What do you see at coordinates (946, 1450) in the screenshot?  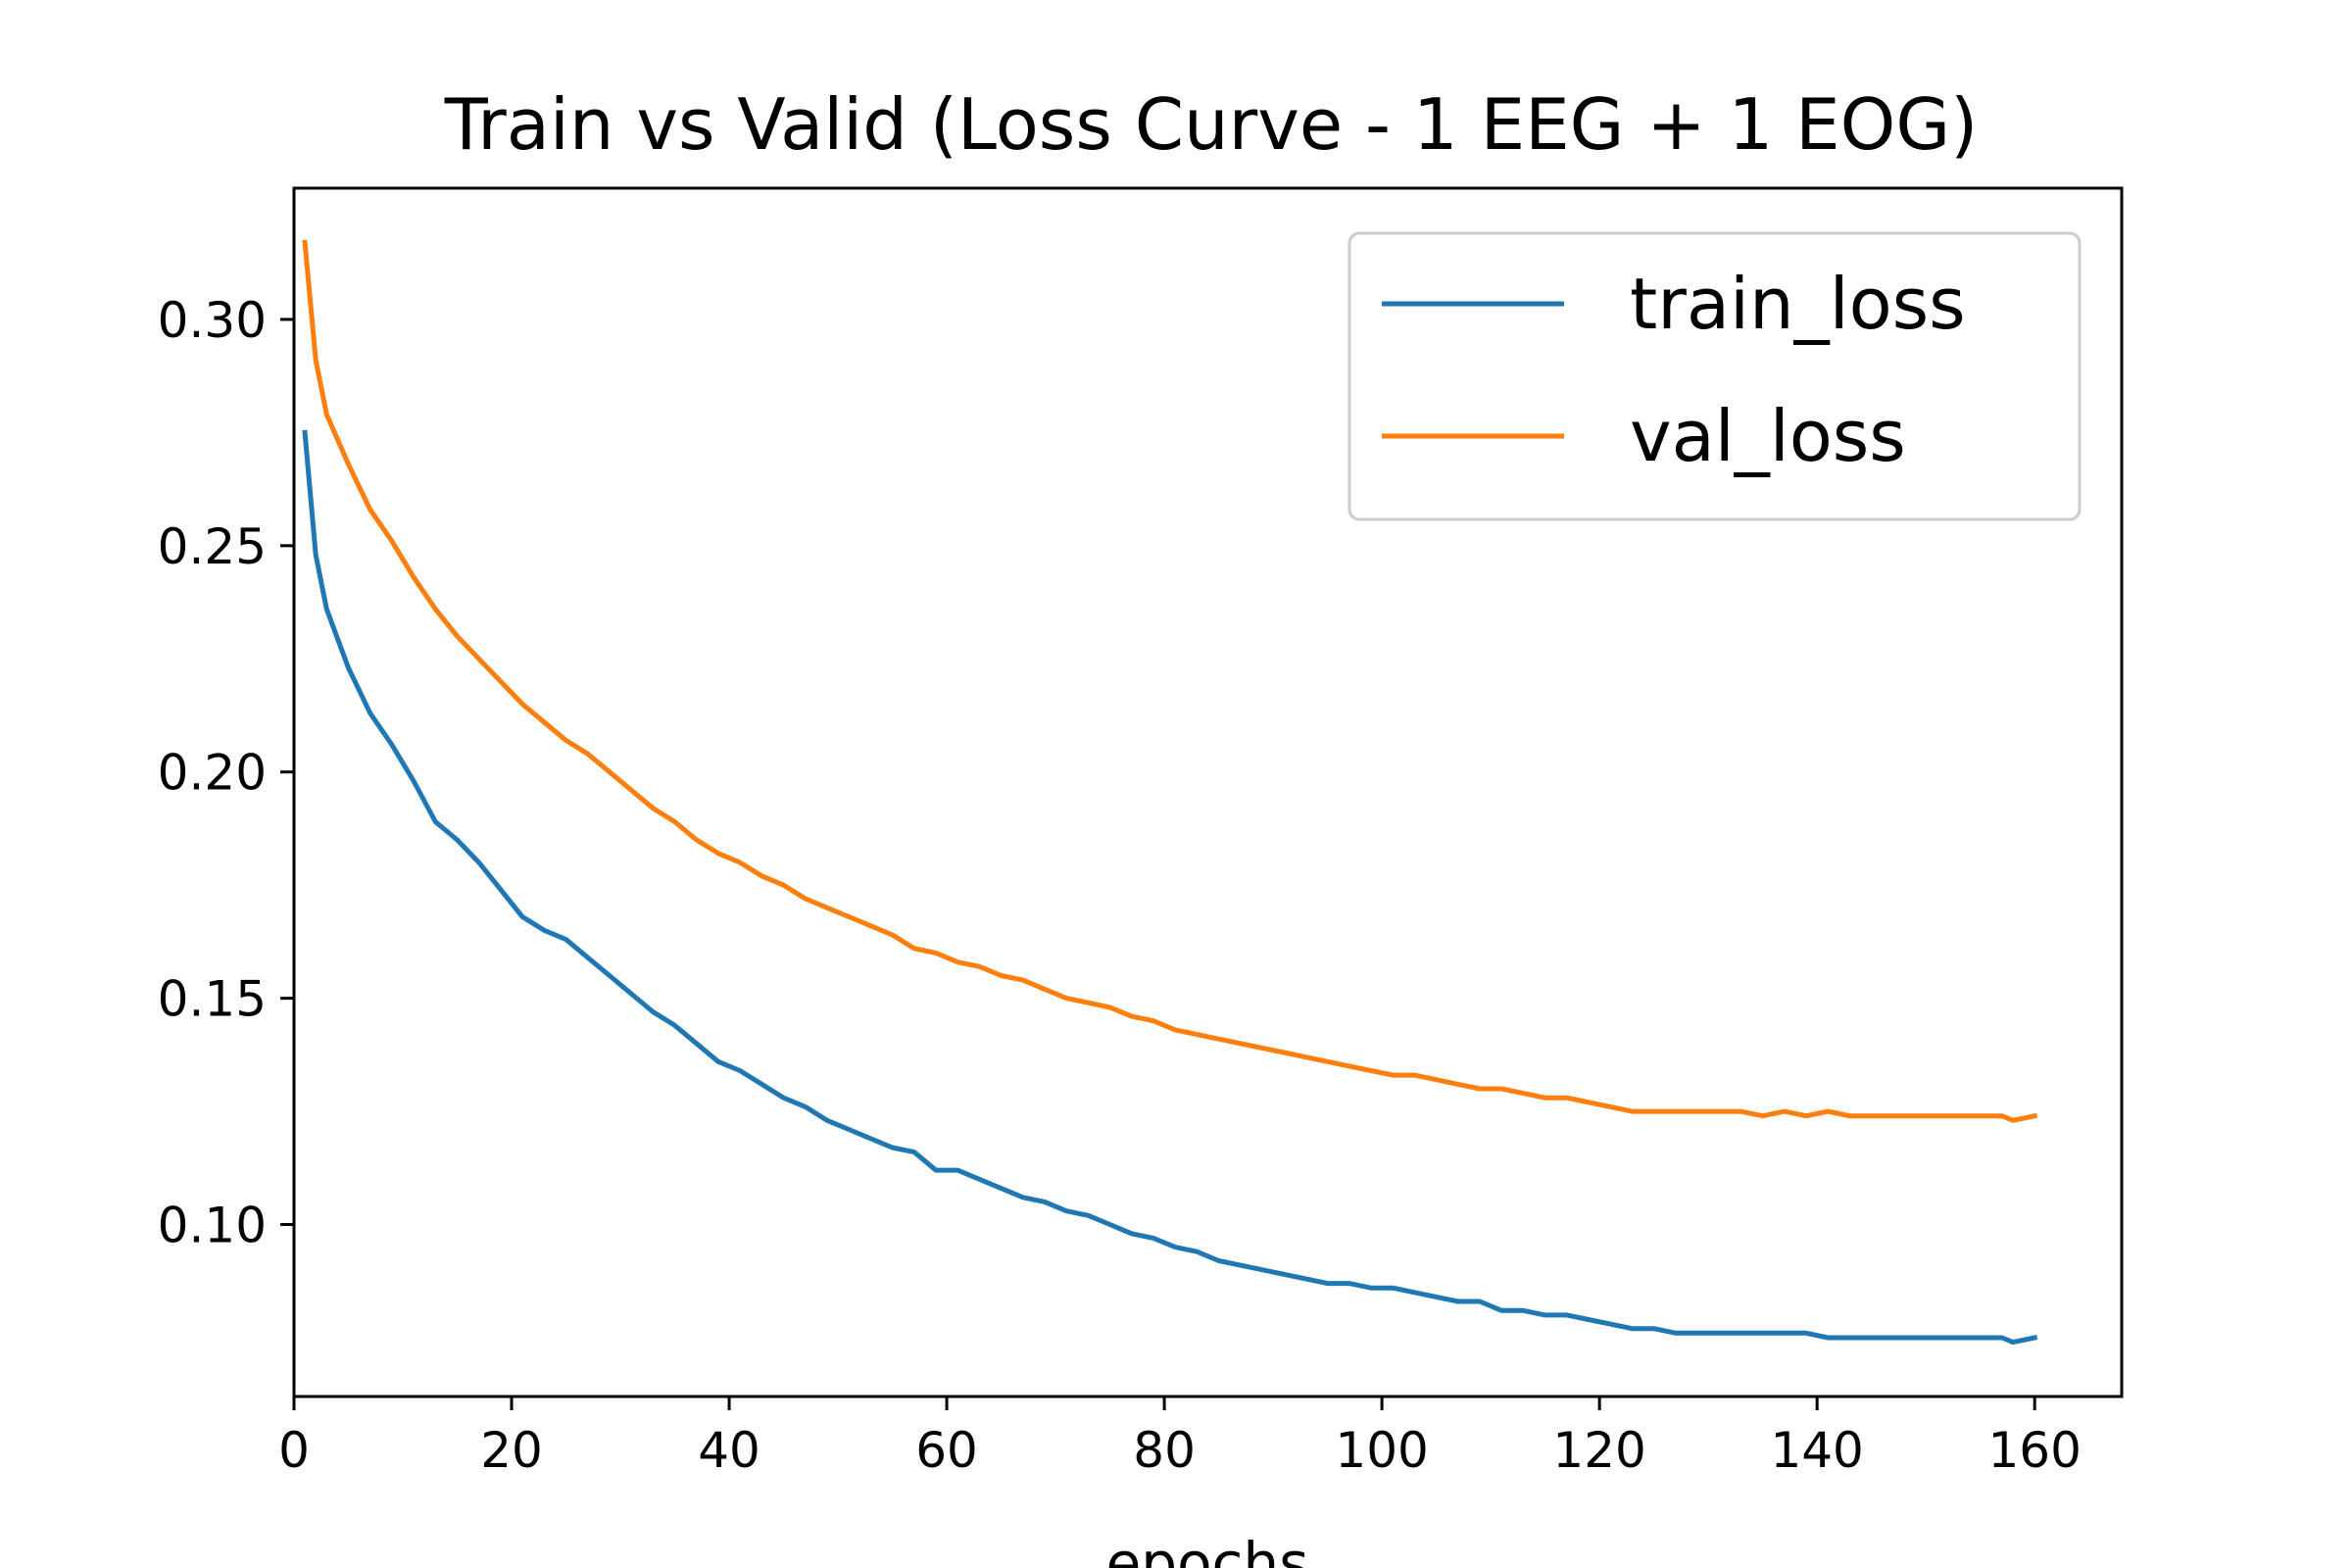 I see `x-tick-label: 60` at bounding box center [946, 1450].